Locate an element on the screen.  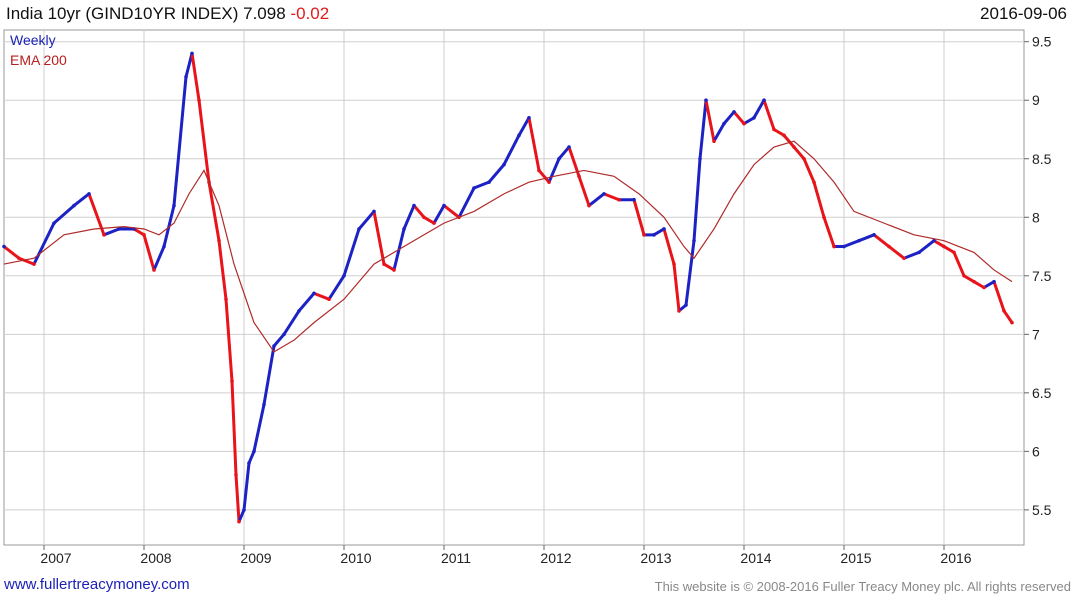
price-change: -0.02 is located at coordinates (310, 13).